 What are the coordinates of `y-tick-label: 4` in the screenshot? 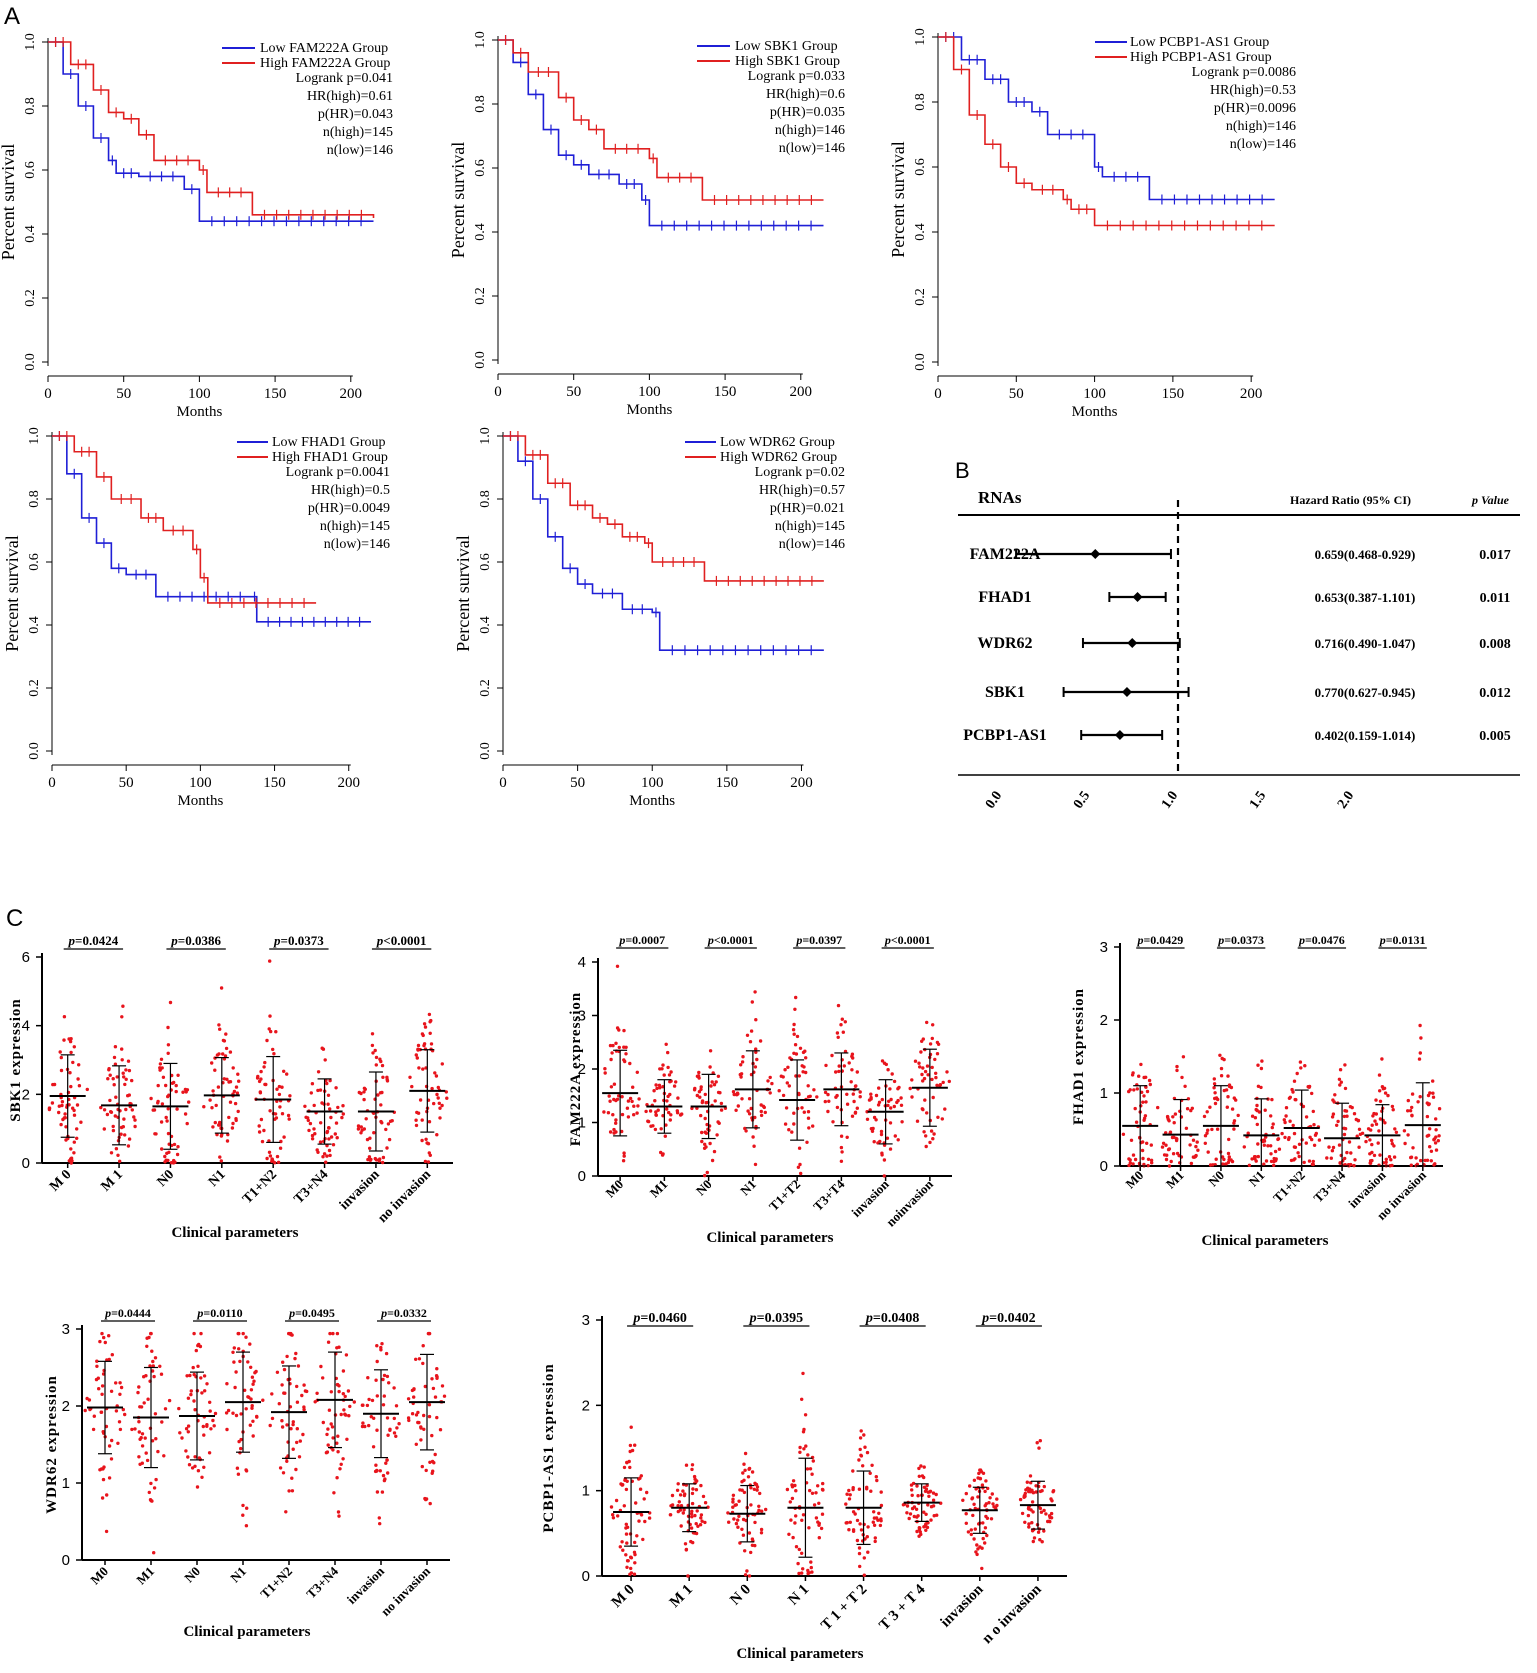 It's located at (582, 962).